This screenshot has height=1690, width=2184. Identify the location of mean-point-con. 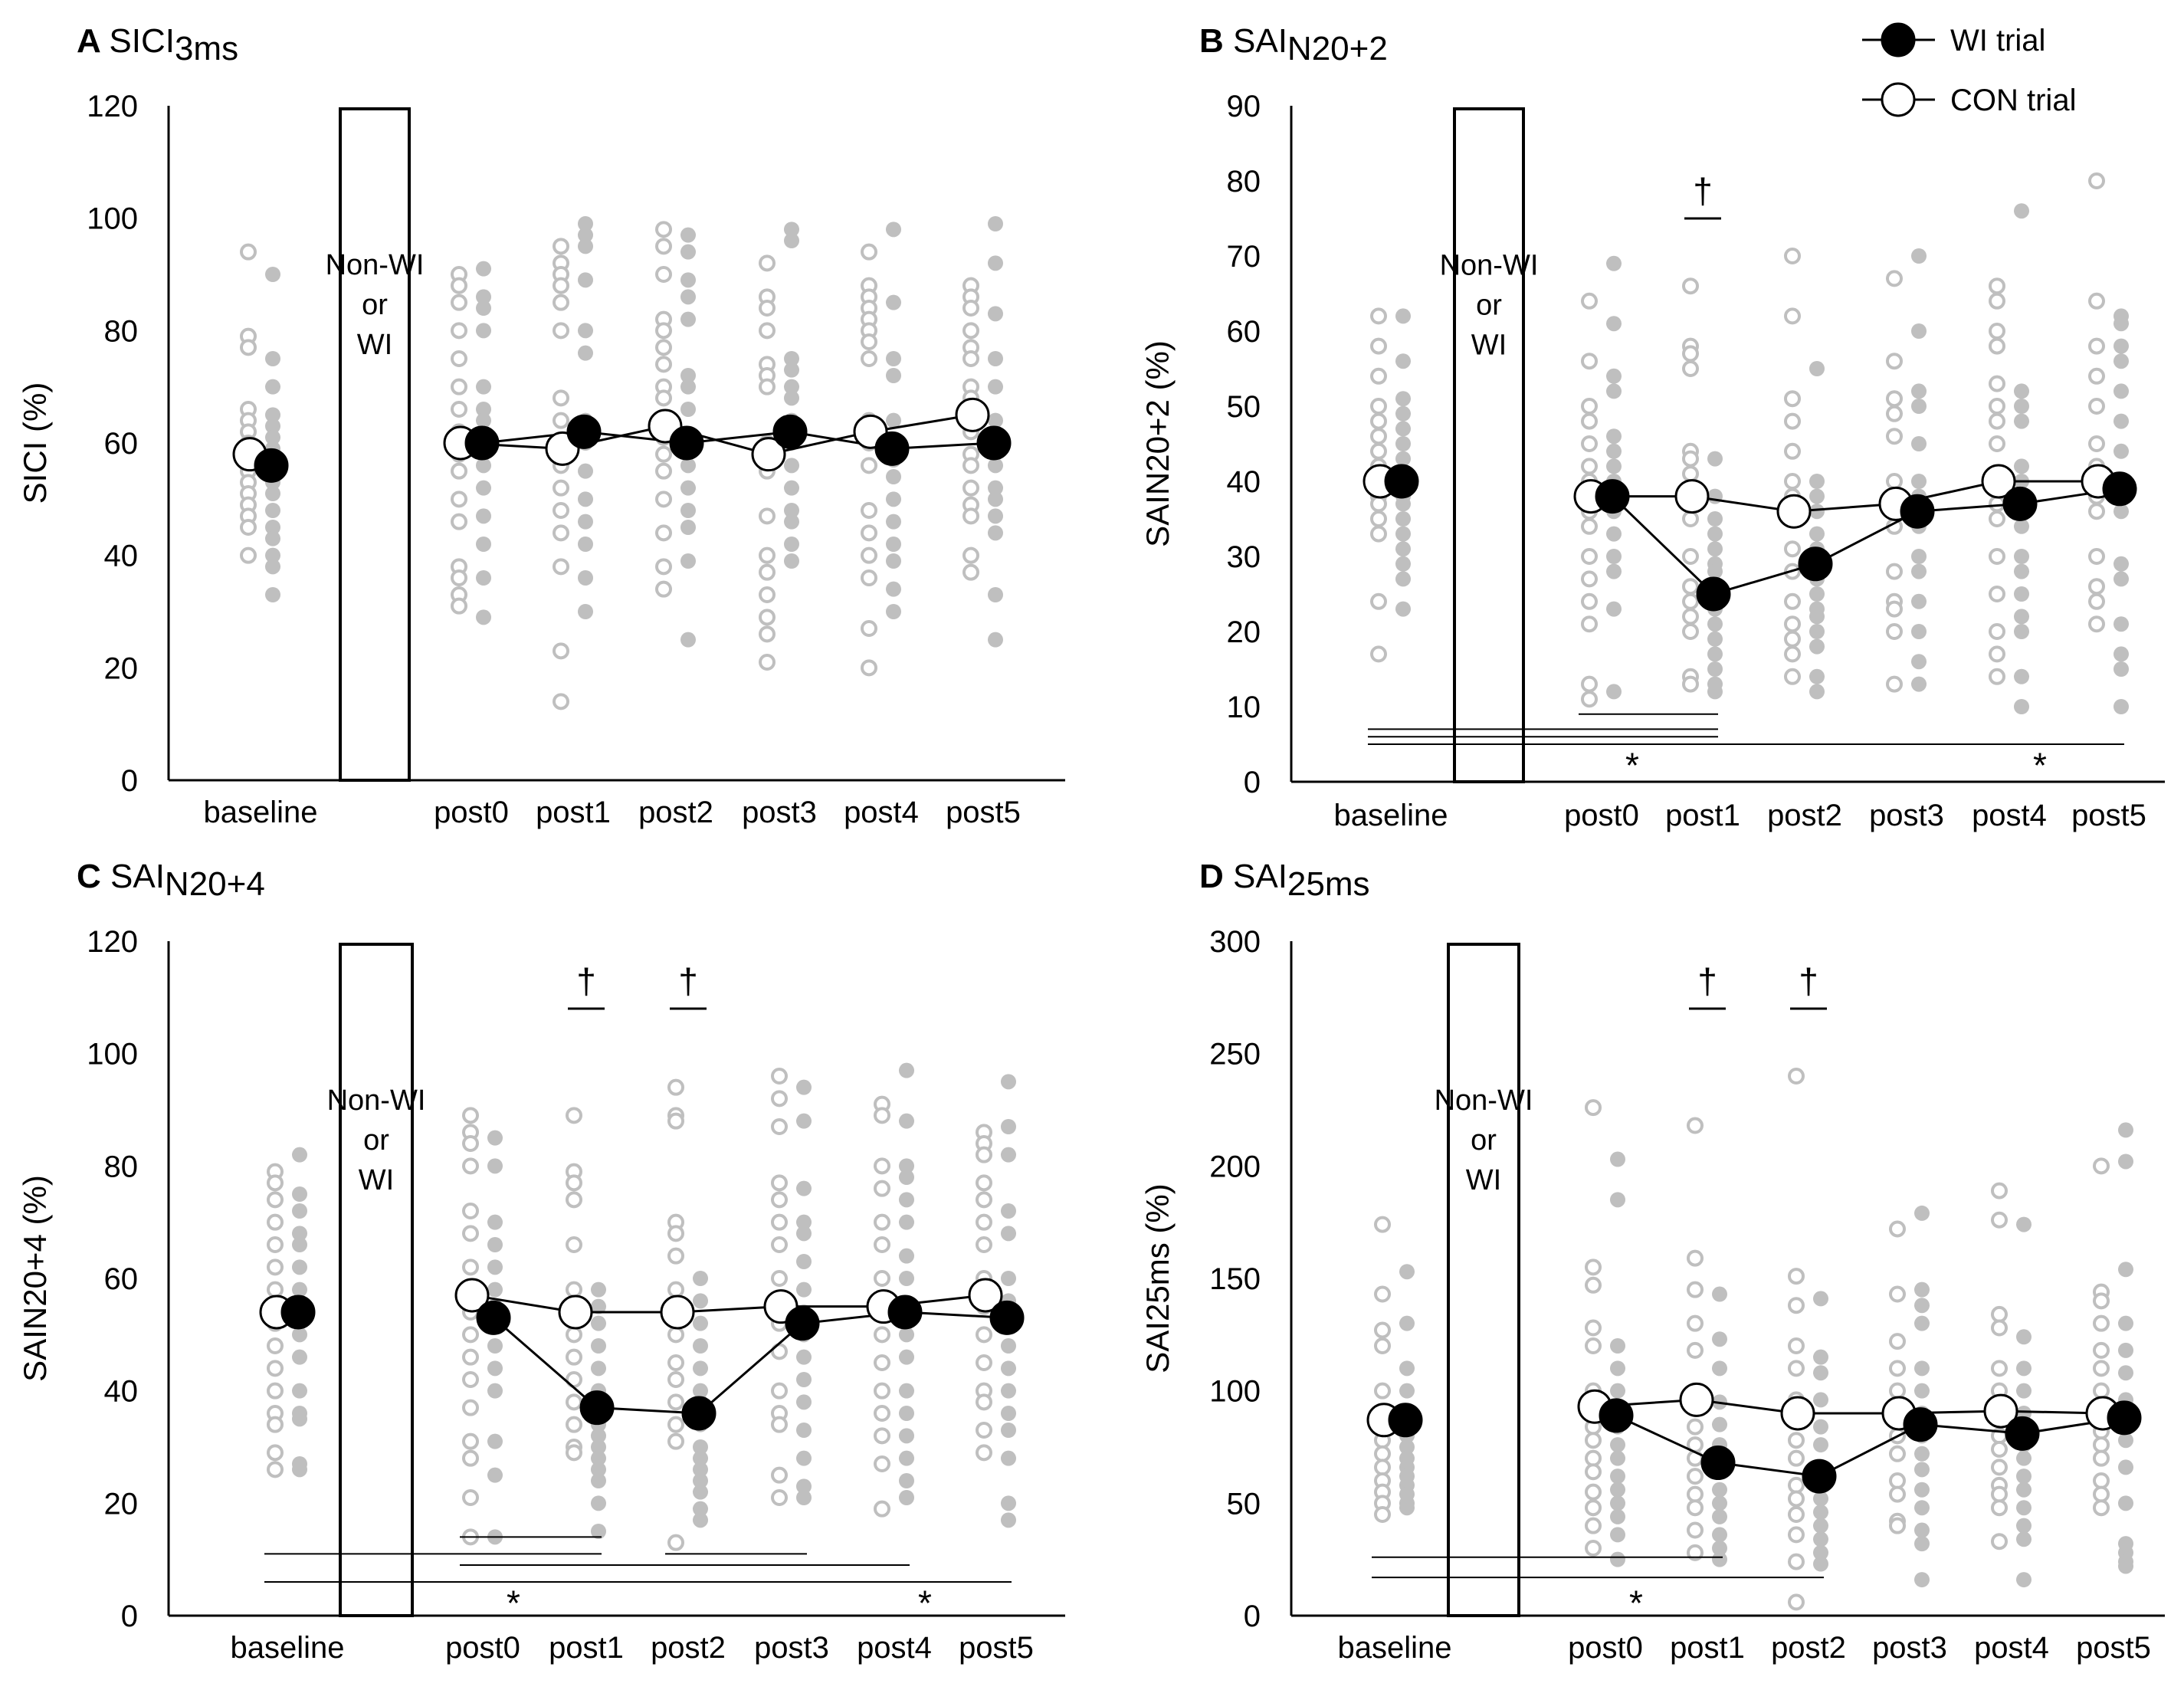
(1998, 481).